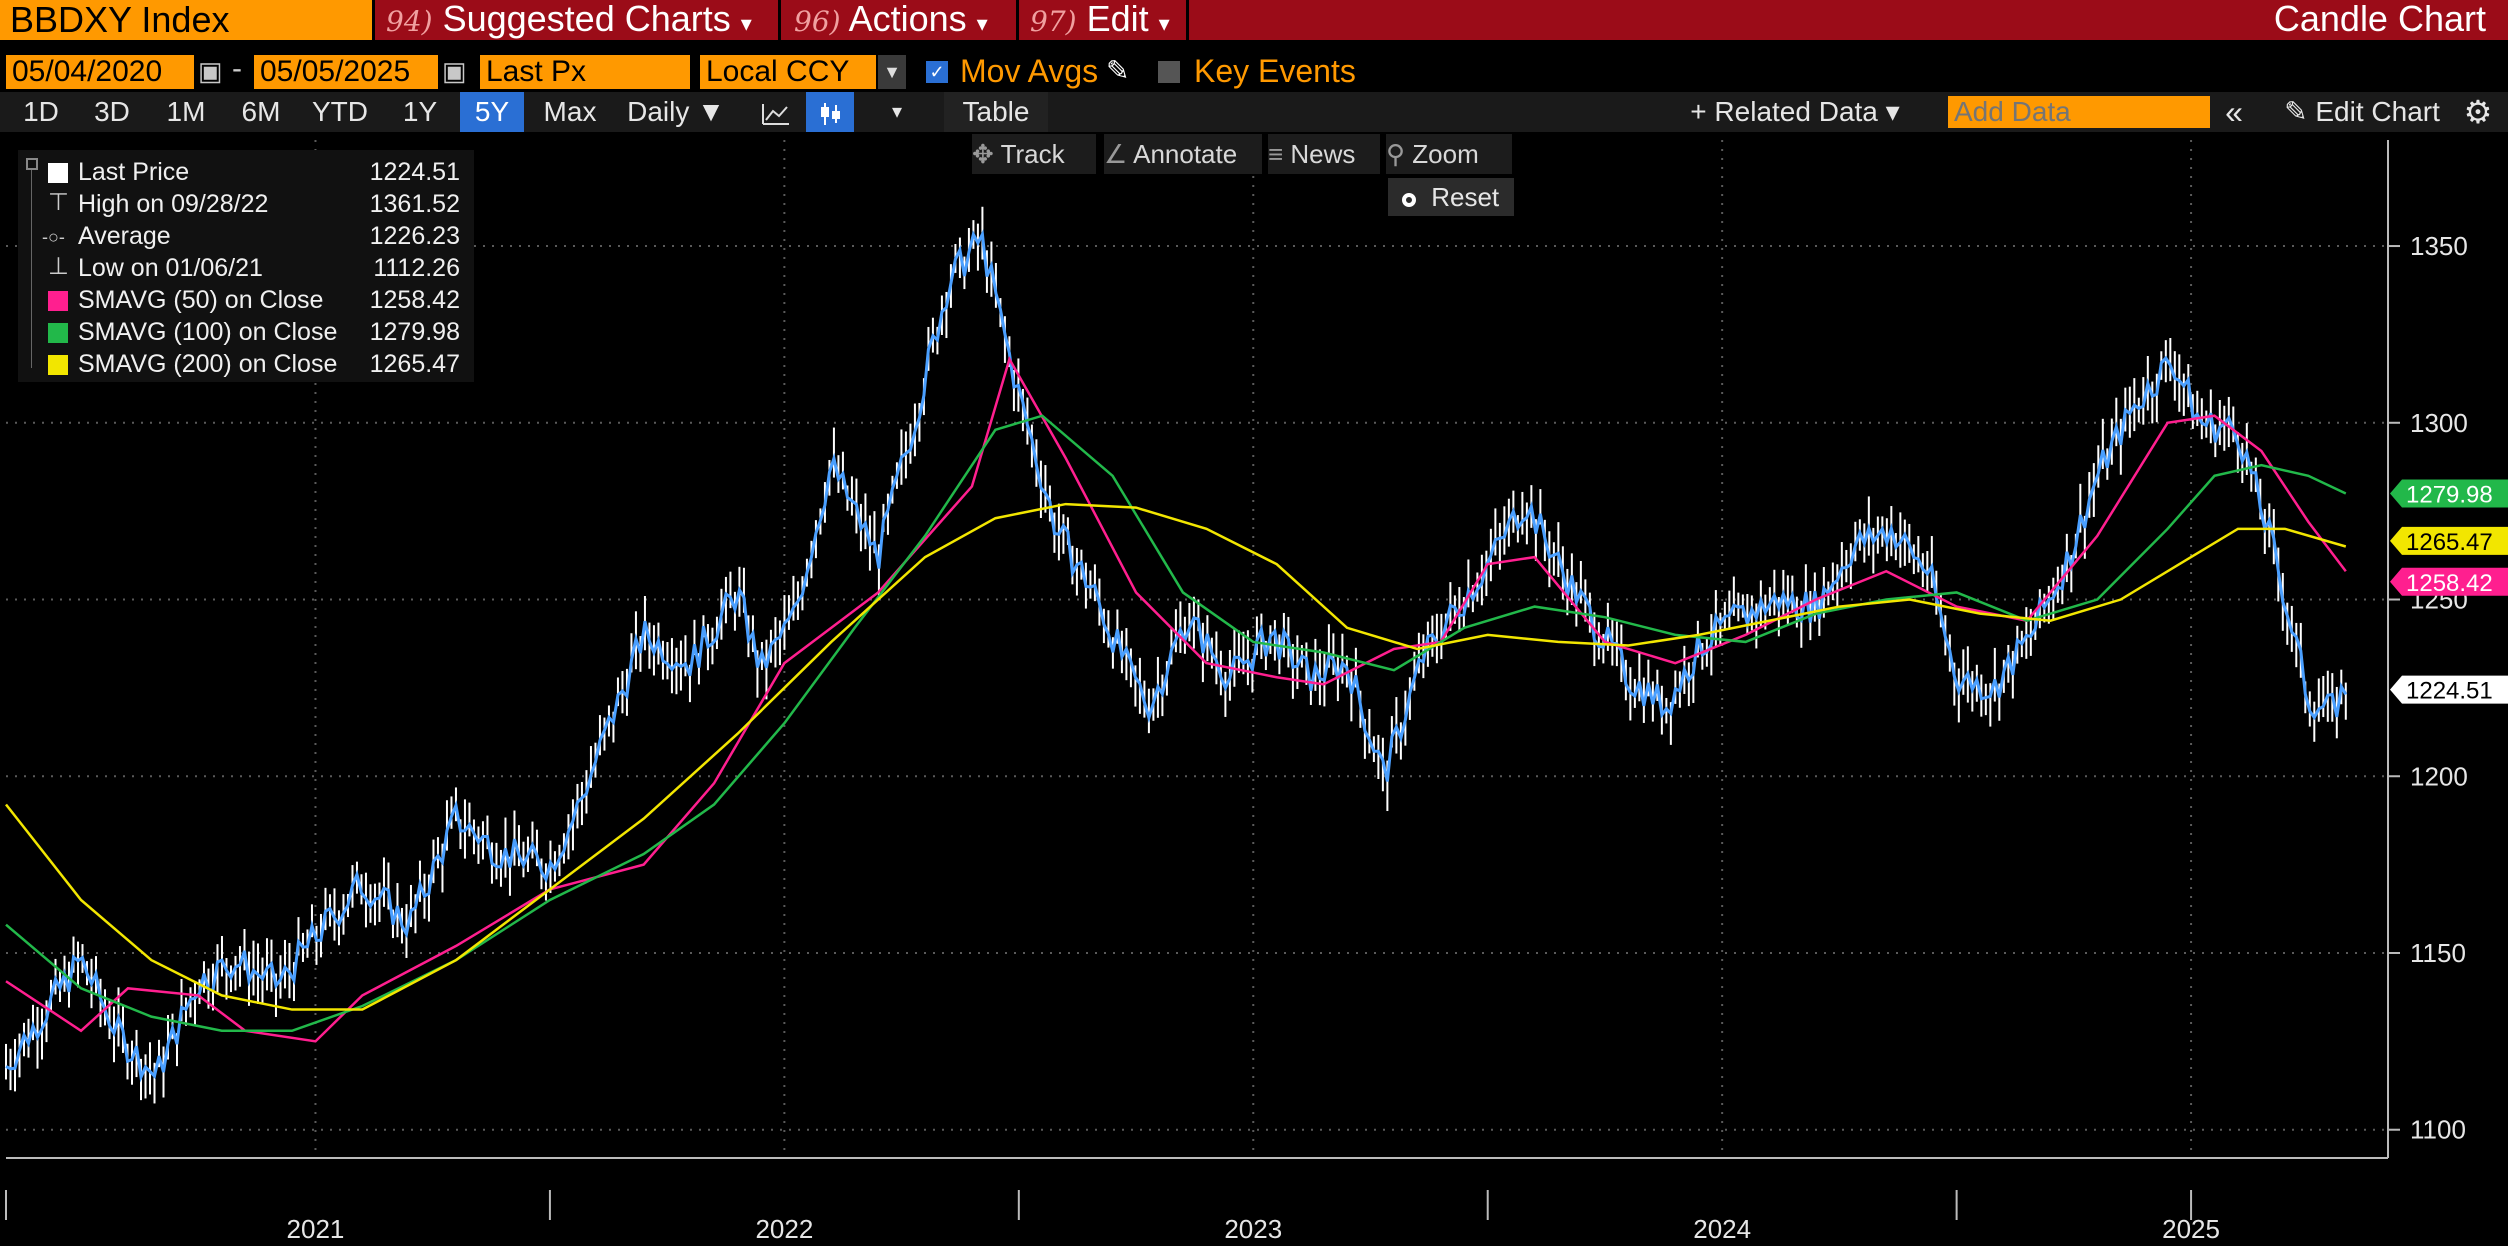  I want to click on chevron-down-icon: ▼, so click(892, 72).